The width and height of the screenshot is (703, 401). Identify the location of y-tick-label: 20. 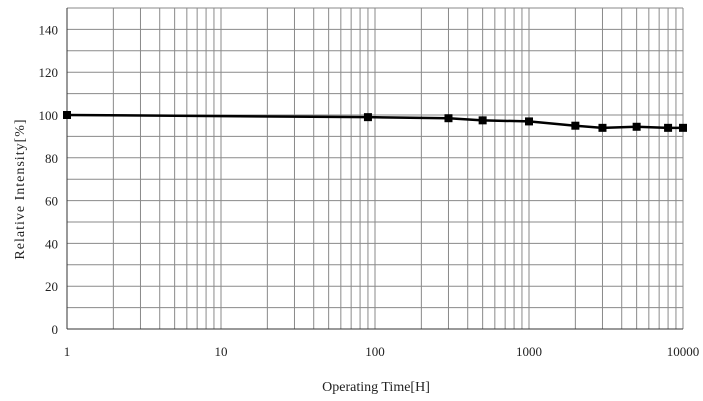
(51, 286).